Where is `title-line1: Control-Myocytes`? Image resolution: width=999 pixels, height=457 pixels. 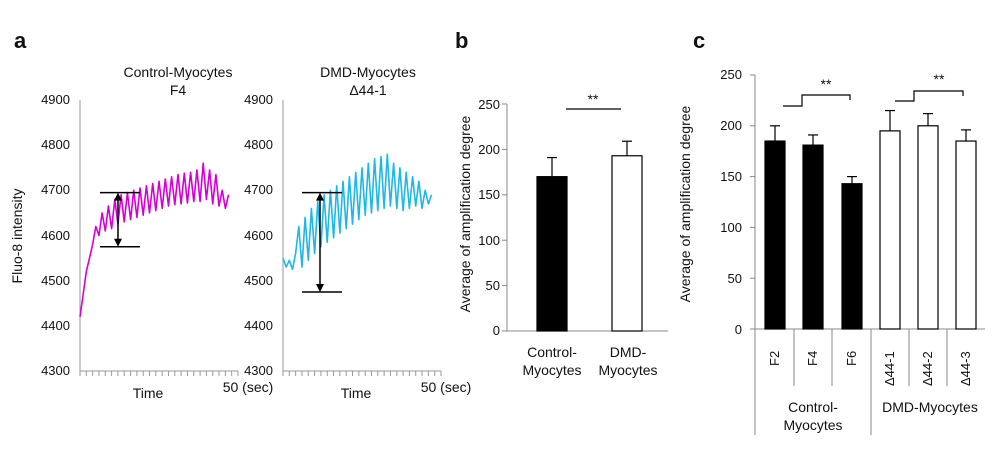 title-line1: Control-Myocytes is located at coordinates (178, 72).